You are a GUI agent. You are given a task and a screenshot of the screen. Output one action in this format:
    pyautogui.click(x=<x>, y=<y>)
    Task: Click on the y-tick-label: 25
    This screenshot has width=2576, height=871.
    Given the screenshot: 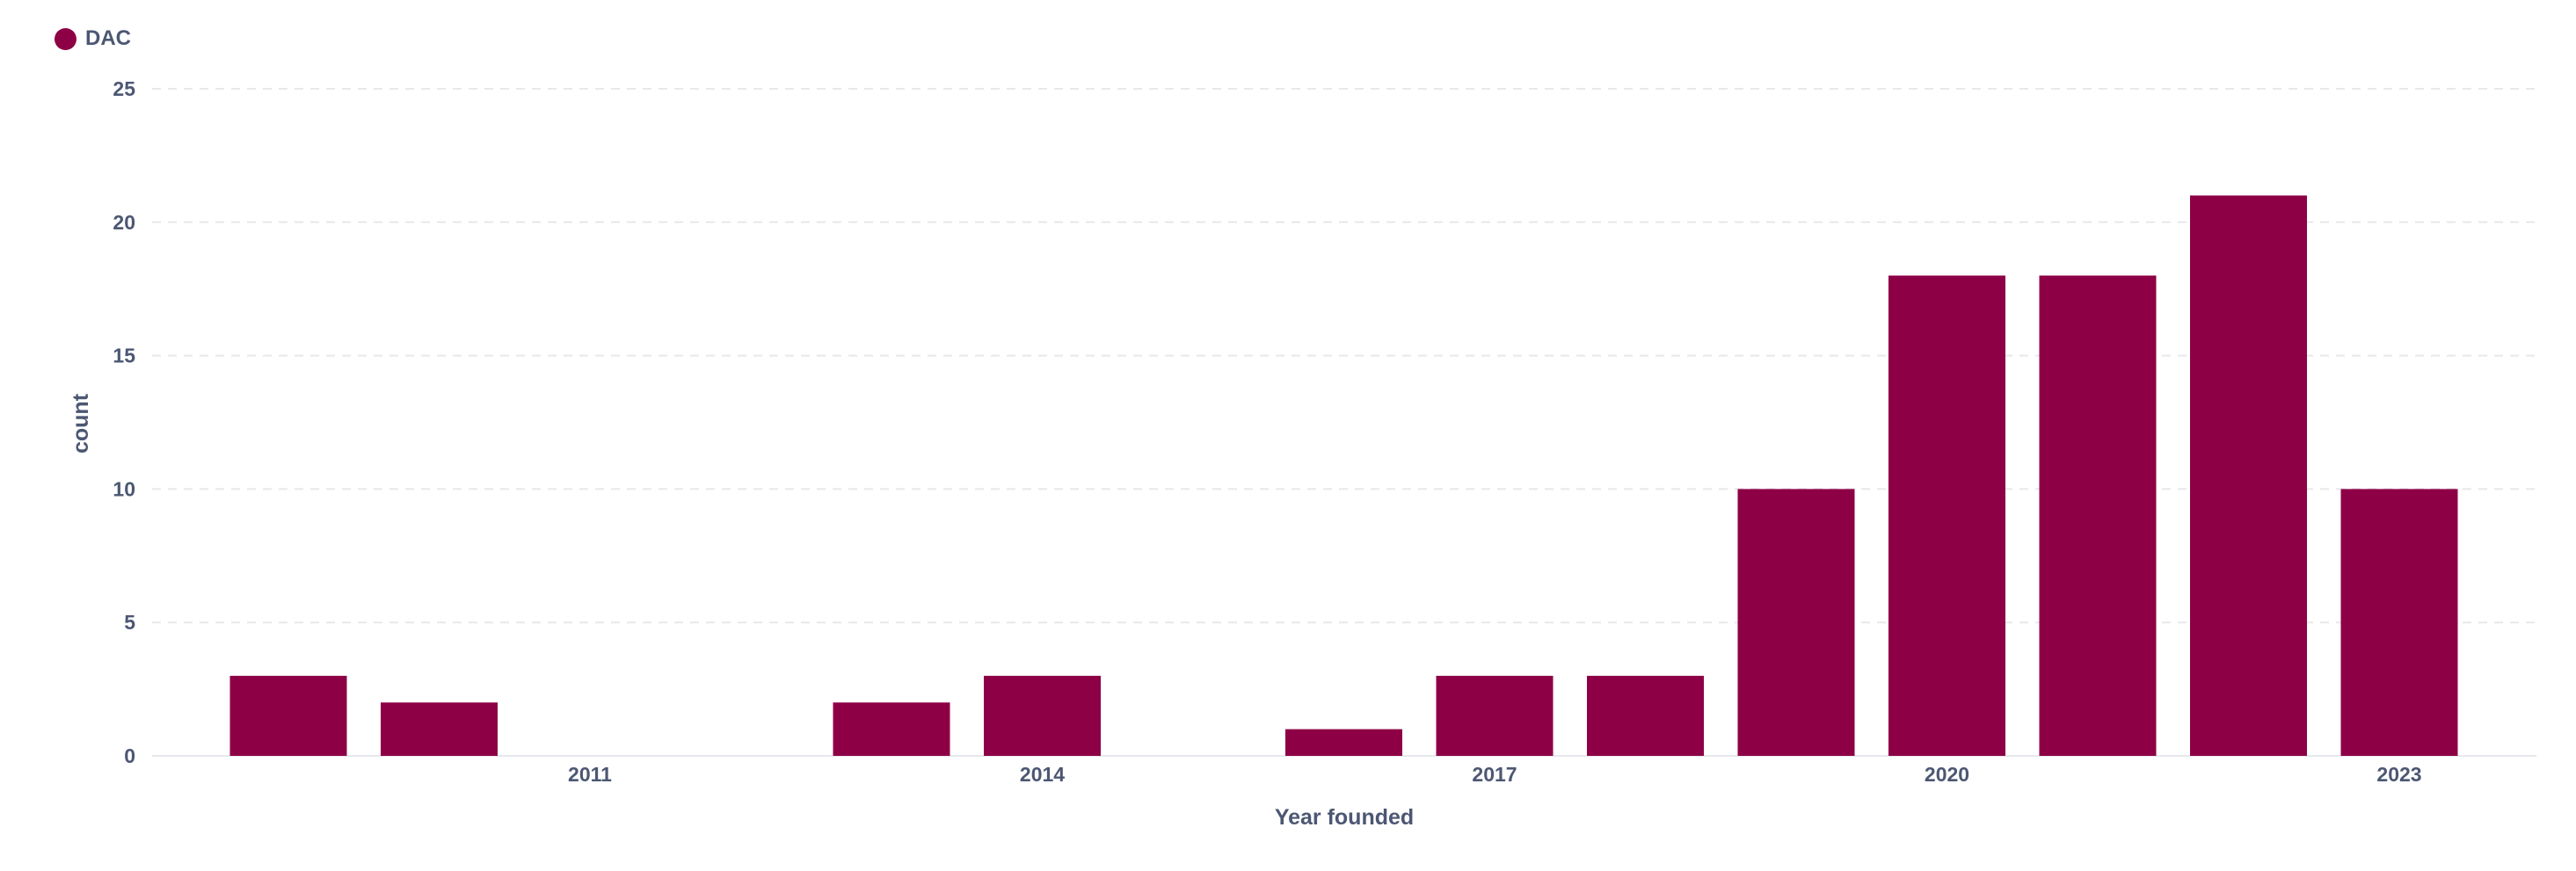 What is the action you would take?
    pyautogui.click(x=124, y=88)
    